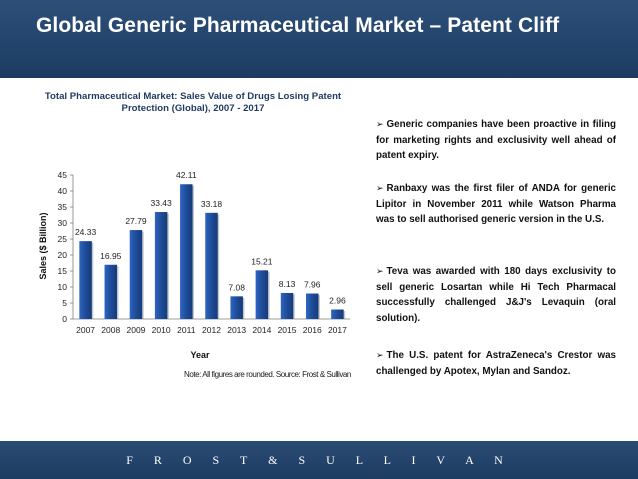 The height and width of the screenshot is (479, 638). Describe the element at coordinates (236, 330) in the screenshot. I see `x-tick-label: 2013` at that location.